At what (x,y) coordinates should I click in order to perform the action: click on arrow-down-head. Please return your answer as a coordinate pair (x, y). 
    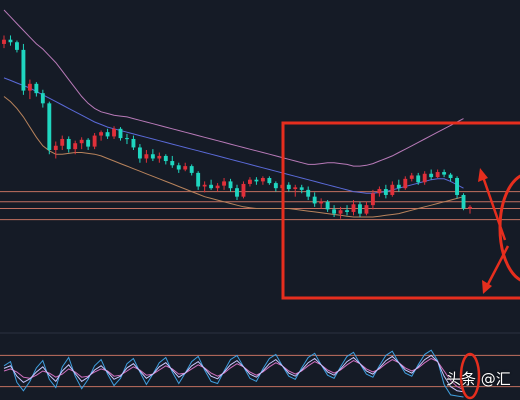
    Looking at the image, I should click on (487, 287).